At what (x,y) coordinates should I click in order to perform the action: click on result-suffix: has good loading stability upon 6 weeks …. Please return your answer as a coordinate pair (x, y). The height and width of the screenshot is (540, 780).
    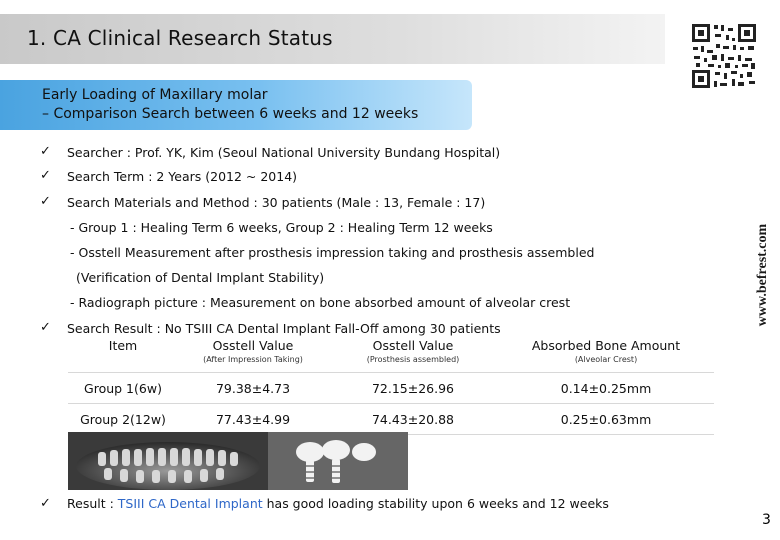
    Looking at the image, I should click on (435, 503).